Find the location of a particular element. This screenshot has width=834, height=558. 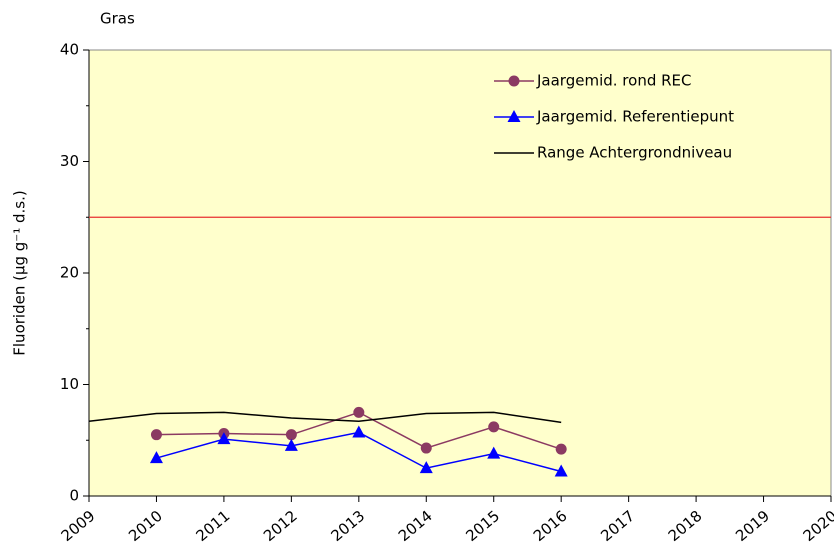

x-tick-label: 2015 is located at coordinates (482, 526).